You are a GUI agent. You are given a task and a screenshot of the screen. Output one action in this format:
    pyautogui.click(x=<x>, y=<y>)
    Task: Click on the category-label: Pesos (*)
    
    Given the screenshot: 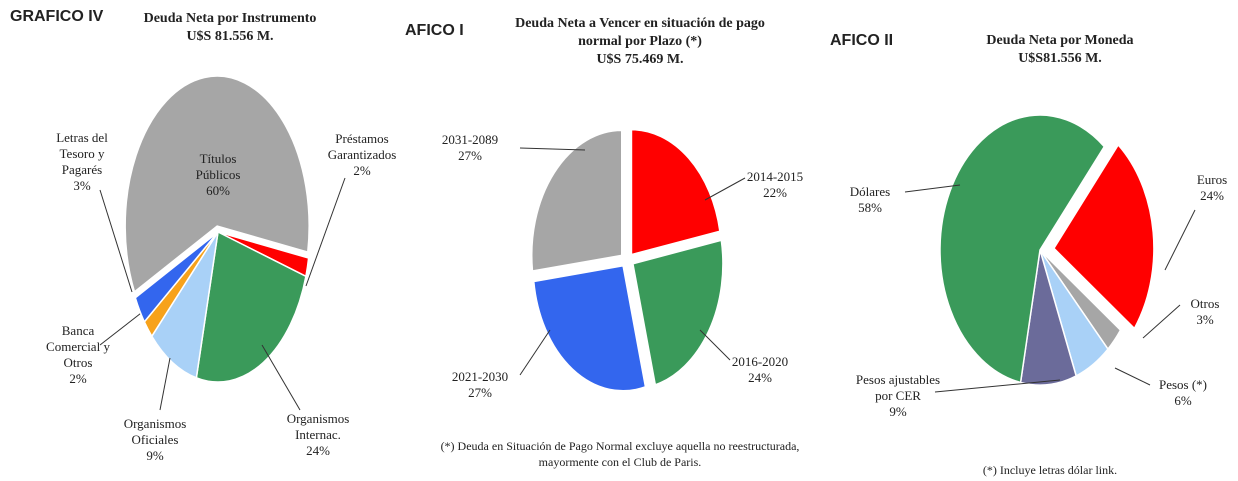 What is the action you would take?
    pyautogui.click(x=1183, y=384)
    